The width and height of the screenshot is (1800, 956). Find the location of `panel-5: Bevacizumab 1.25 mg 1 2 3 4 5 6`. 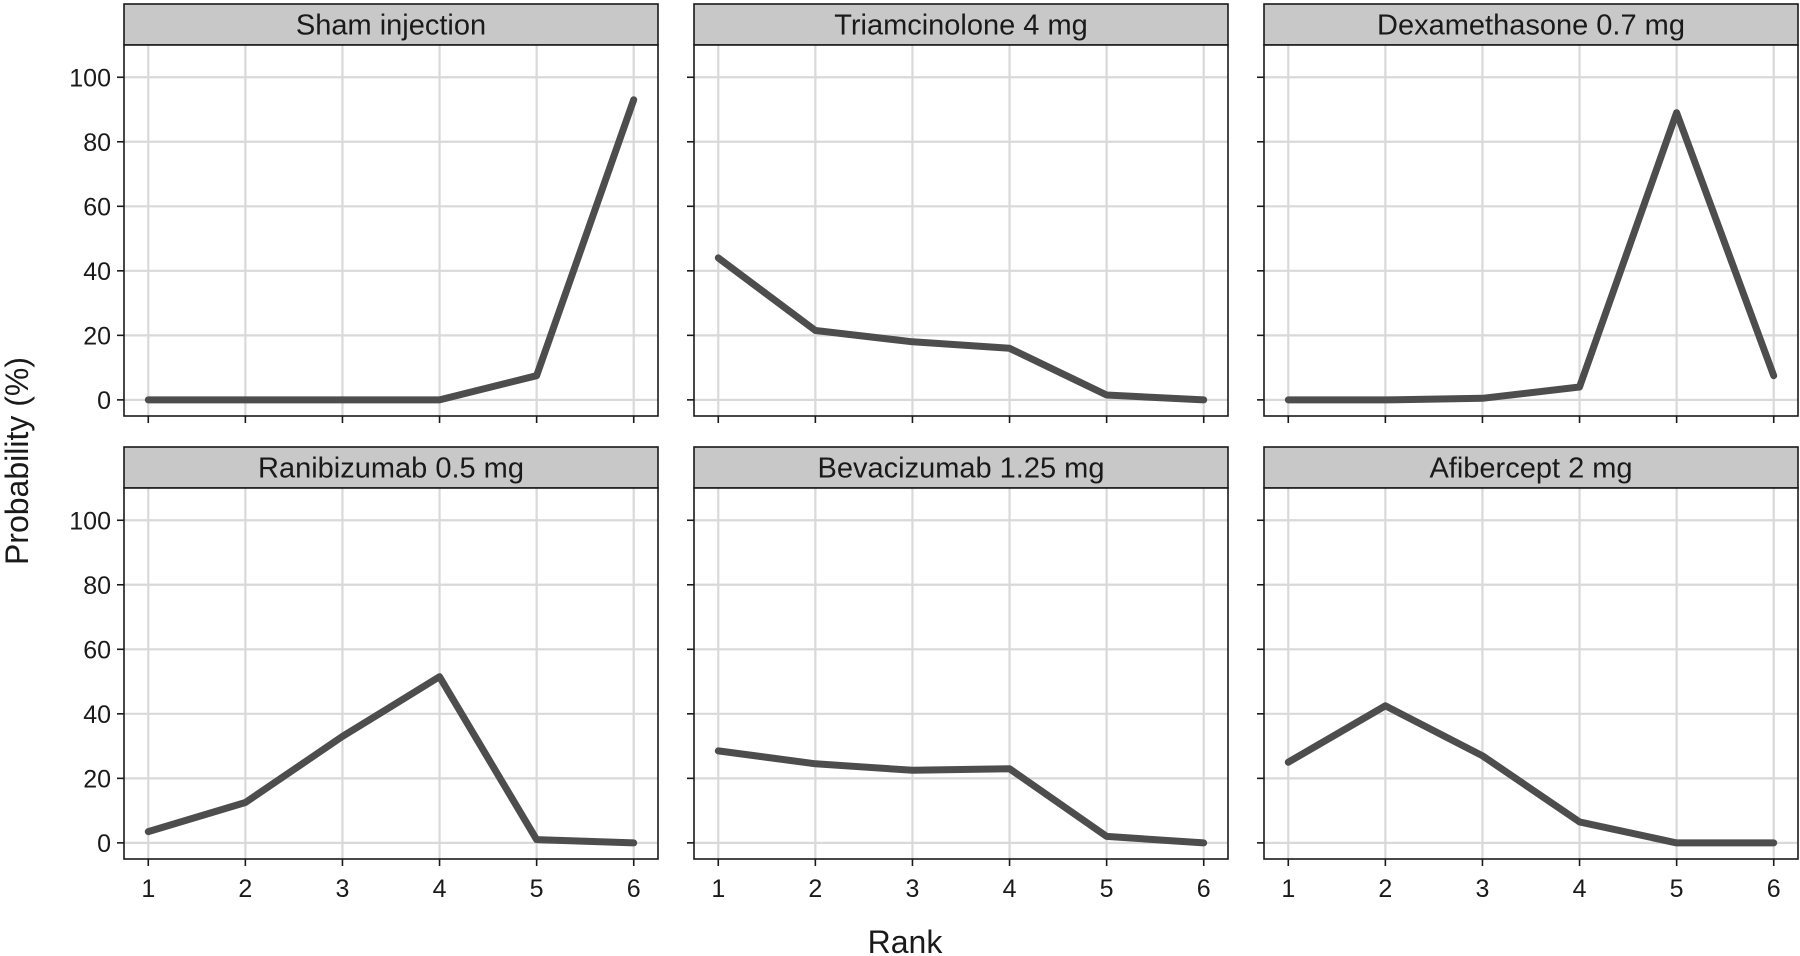

panel-5: Bevacizumab 1.25 mg 1 2 3 4 5 6 is located at coordinates (958, 674).